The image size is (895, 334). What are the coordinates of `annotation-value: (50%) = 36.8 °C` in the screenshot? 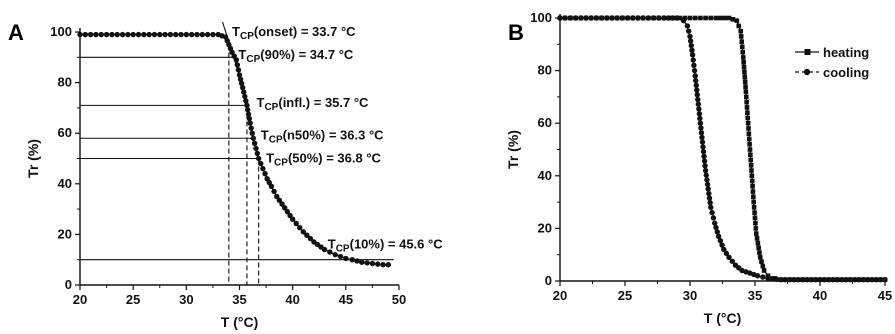 It's located at (335, 158).